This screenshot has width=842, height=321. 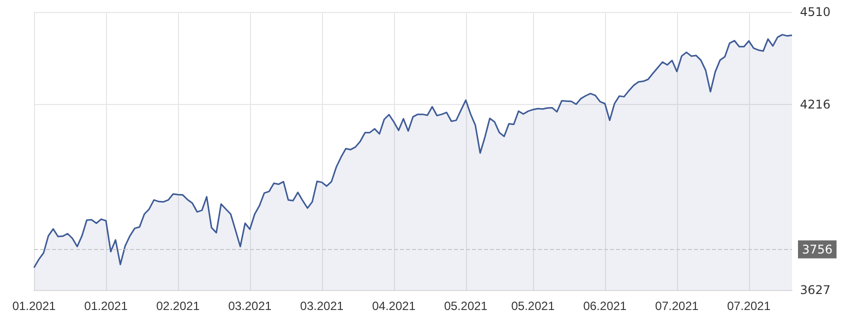 What do you see at coordinates (605, 306) in the screenshot?
I see `x-tick-label: 06.2021` at bounding box center [605, 306].